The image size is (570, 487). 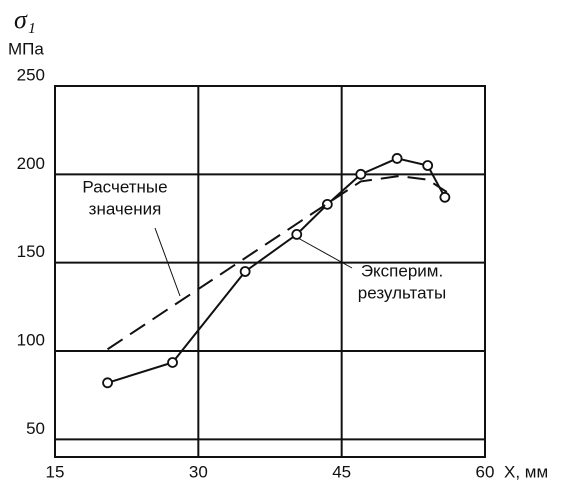 What do you see at coordinates (402, 270) in the screenshot?
I see `annotation: Эксперим.` at bounding box center [402, 270].